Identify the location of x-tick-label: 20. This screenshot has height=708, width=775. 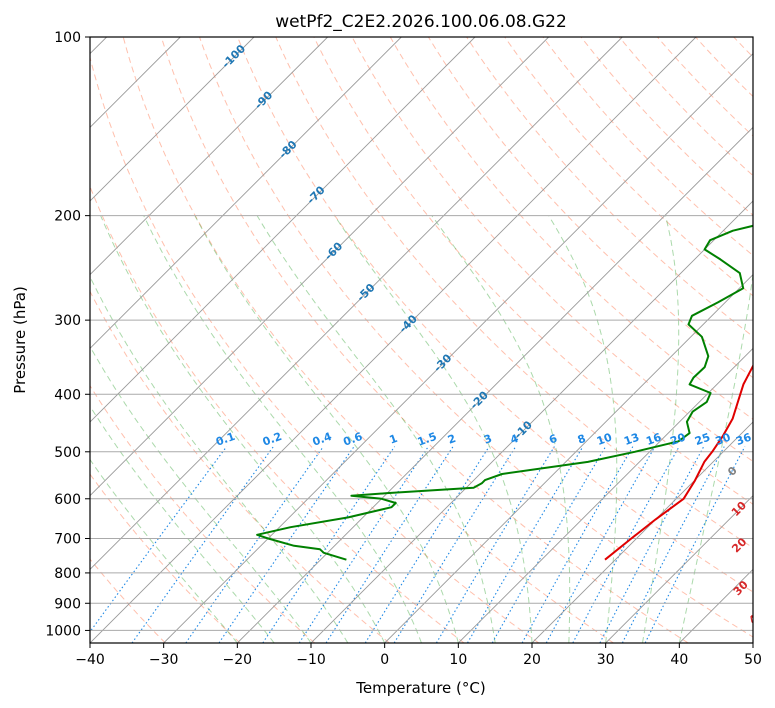
(532, 660).